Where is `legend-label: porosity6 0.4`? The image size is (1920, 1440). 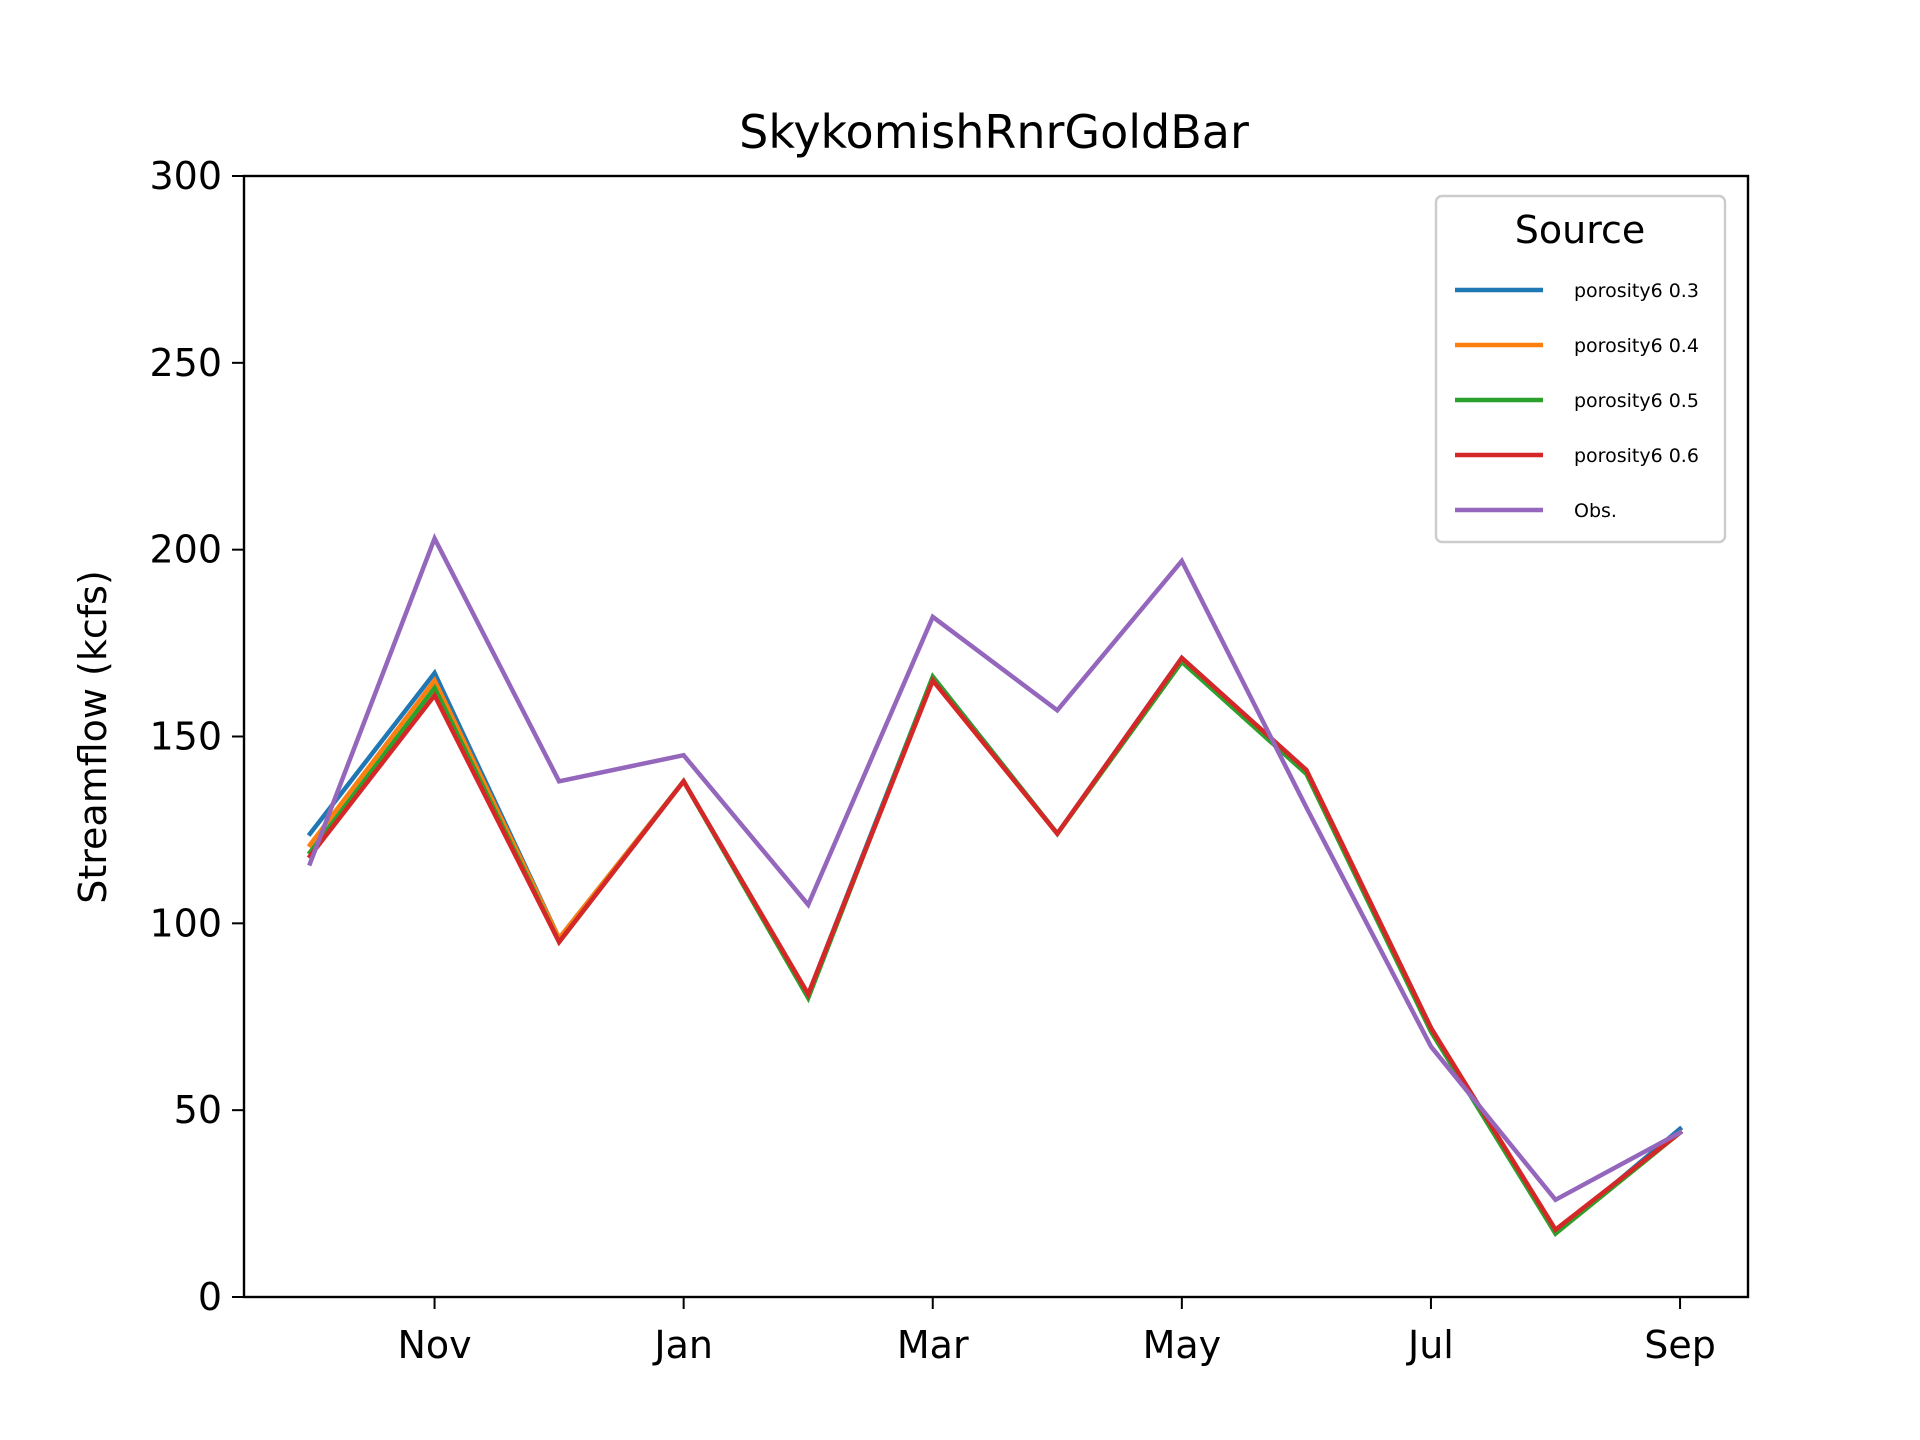 legend-label: porosity6 0.4 is located at coordinates (1636, 346).